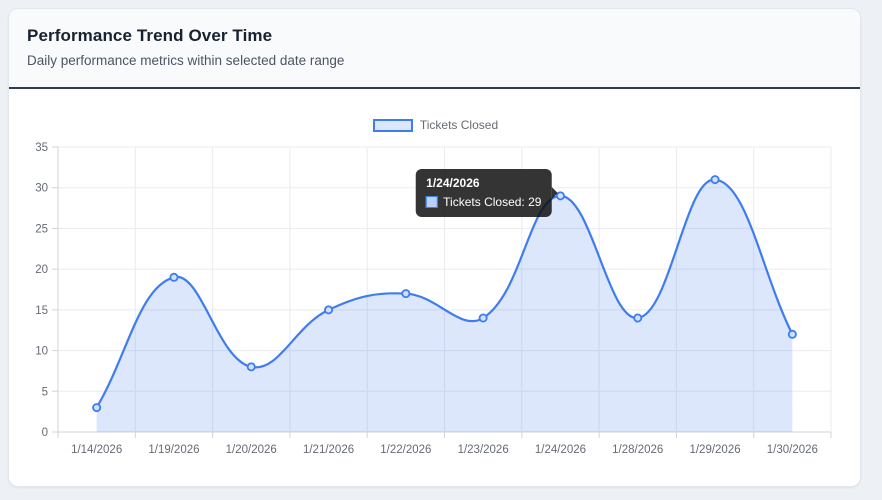 This screenshot has height=500, width=882. Describe the element at coordinates (45, 433) in the screenshot. I see `svg-text: 0` at that location.